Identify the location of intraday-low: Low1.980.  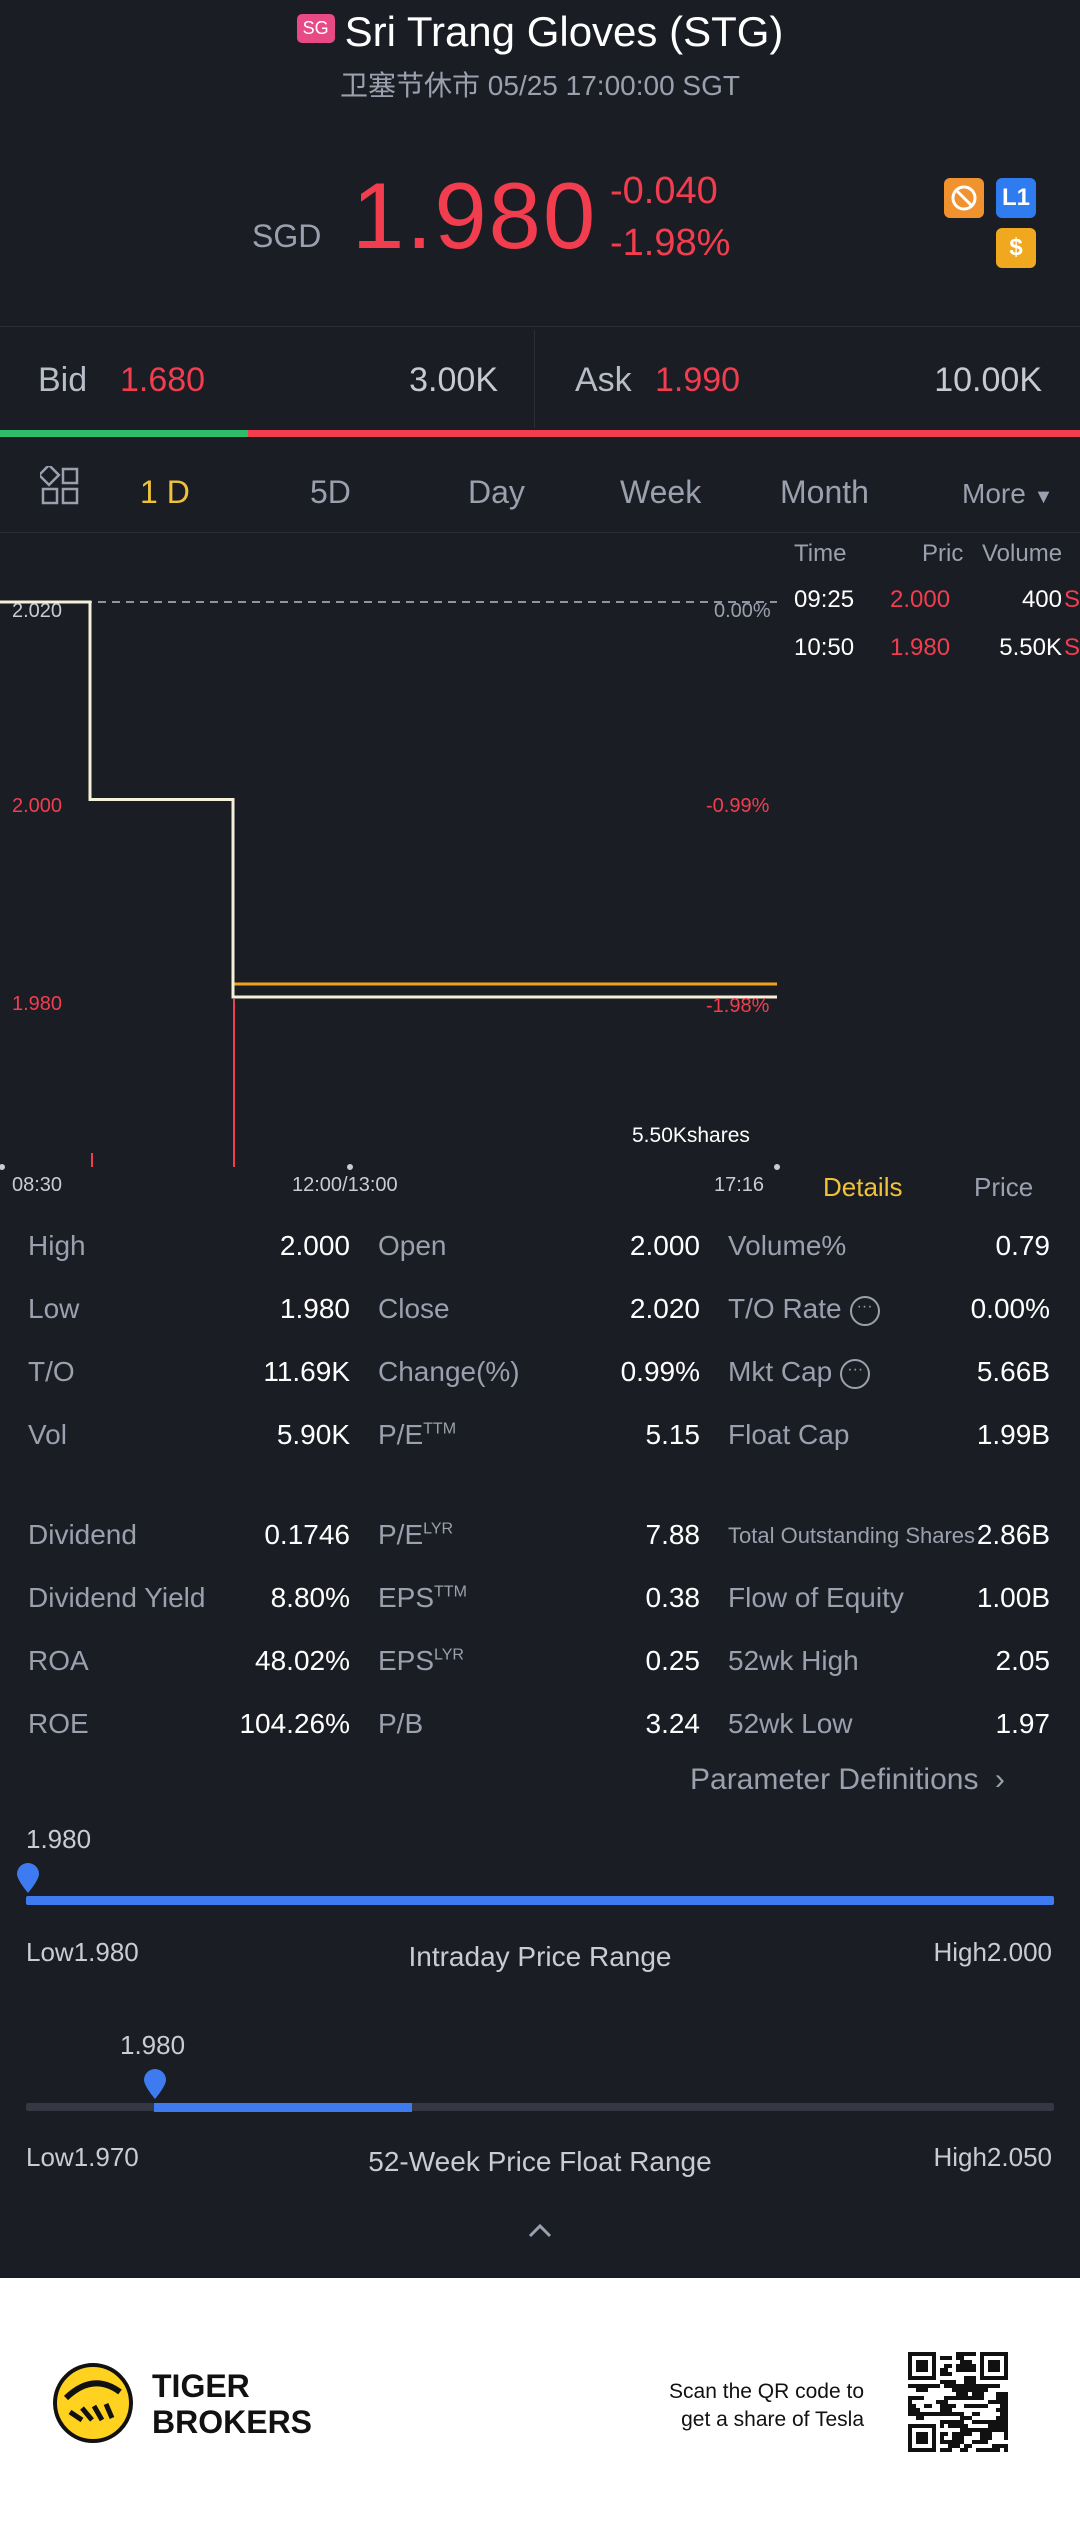
(82, 1952).